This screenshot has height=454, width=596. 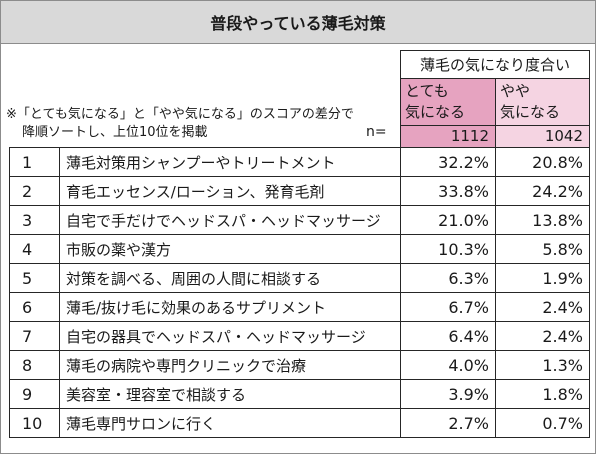 What do you see at coordinates (542, 102) in the screenshot?
I see `column-header-somewhat-concerned: やや 気になる` at bounding box center [542, 102].